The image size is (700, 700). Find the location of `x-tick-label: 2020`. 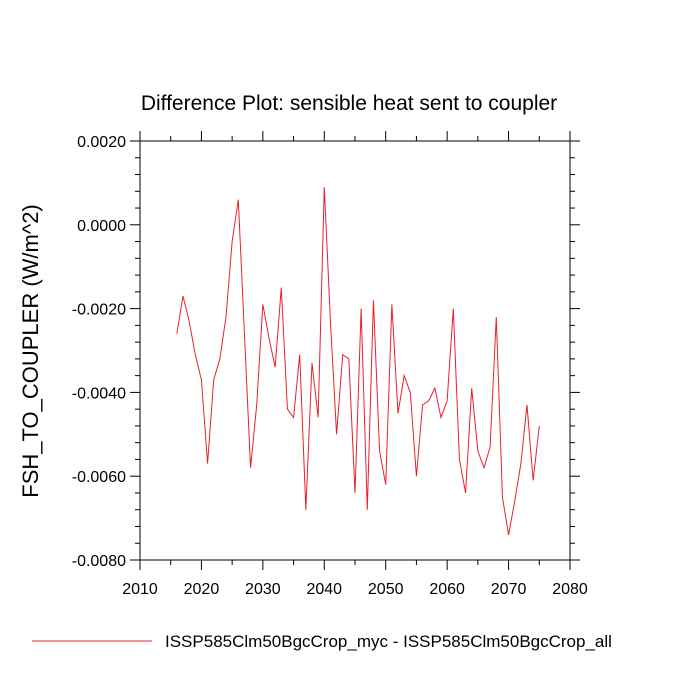

x-tick-label: 2020 is located at coordinates (202, 589).